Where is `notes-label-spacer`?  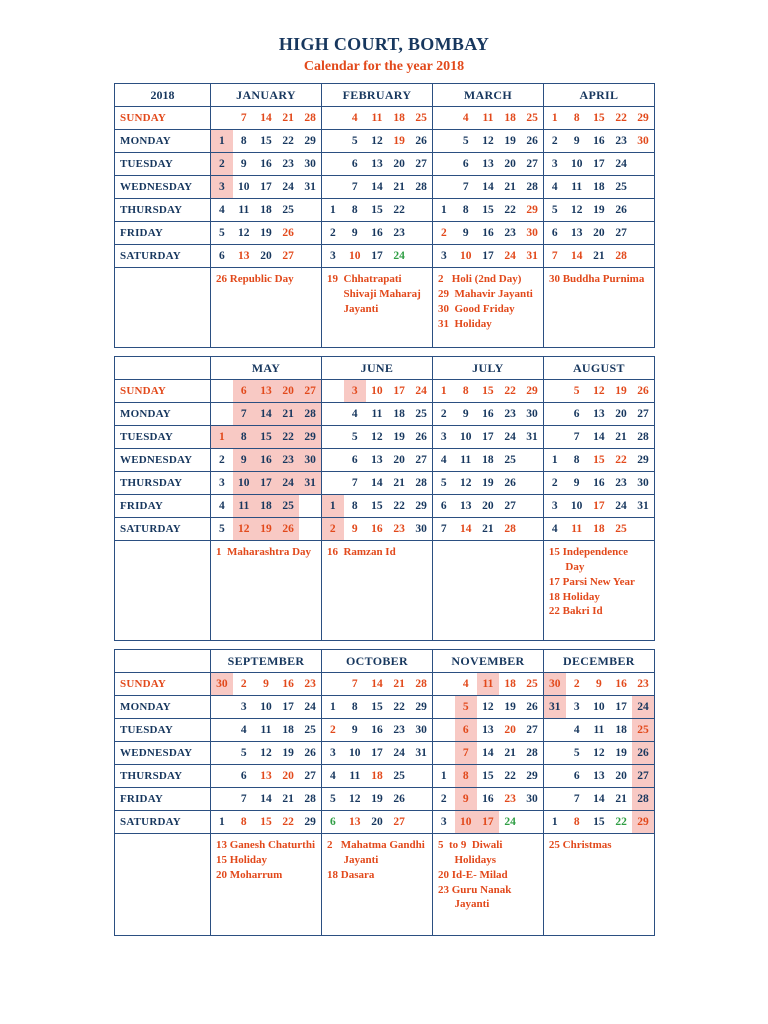 notes-label-spacer is located at coordinates (162, 307).